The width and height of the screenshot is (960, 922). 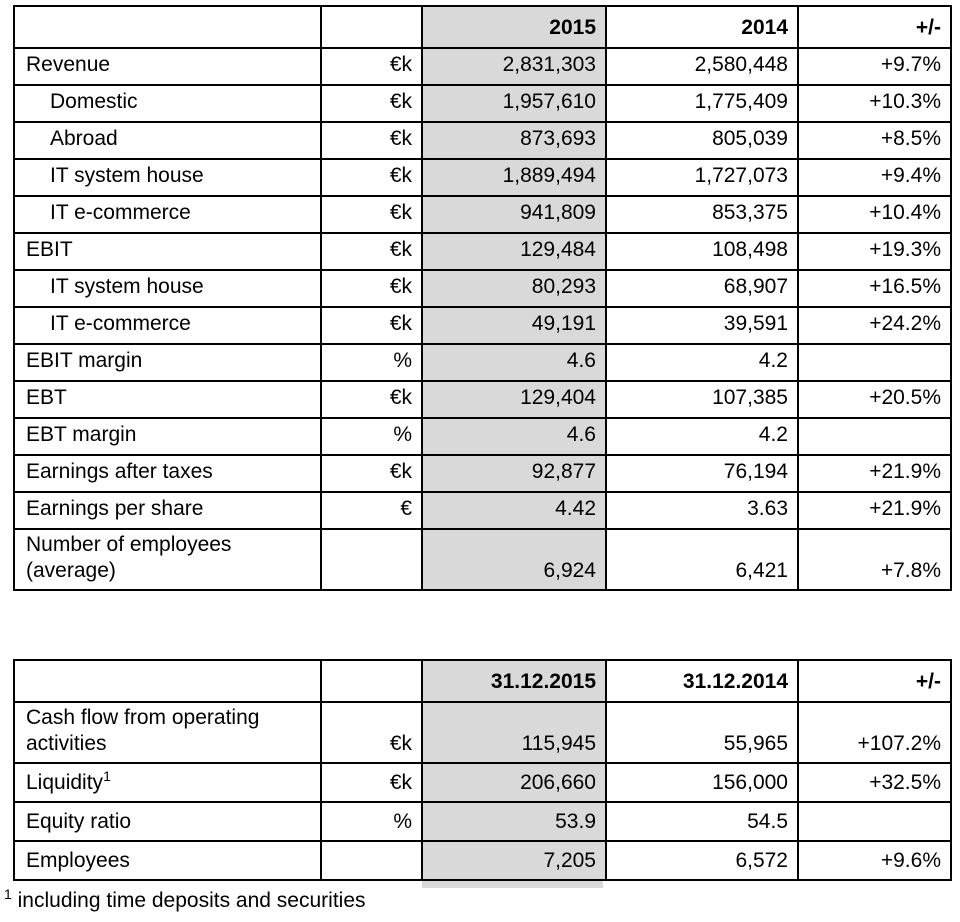 I want to click on metric-label-cell: Employees, so click(x=167, y=861).